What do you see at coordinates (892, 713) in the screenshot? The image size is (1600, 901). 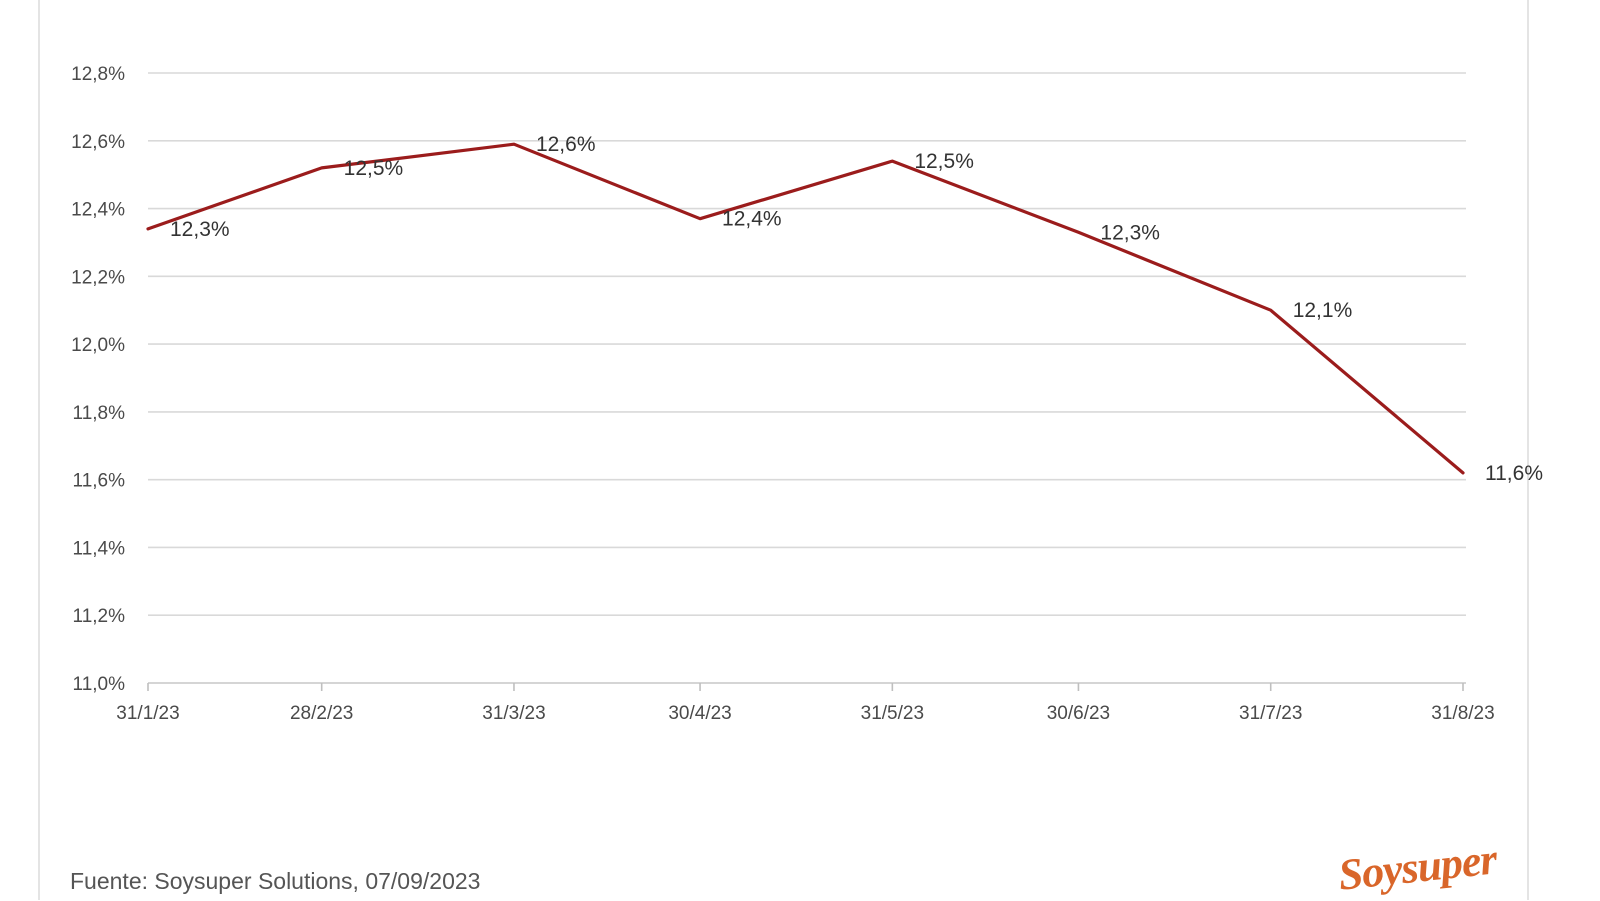 I see `x-tick-label: 31/5/23` at bounding box center [892, 713].